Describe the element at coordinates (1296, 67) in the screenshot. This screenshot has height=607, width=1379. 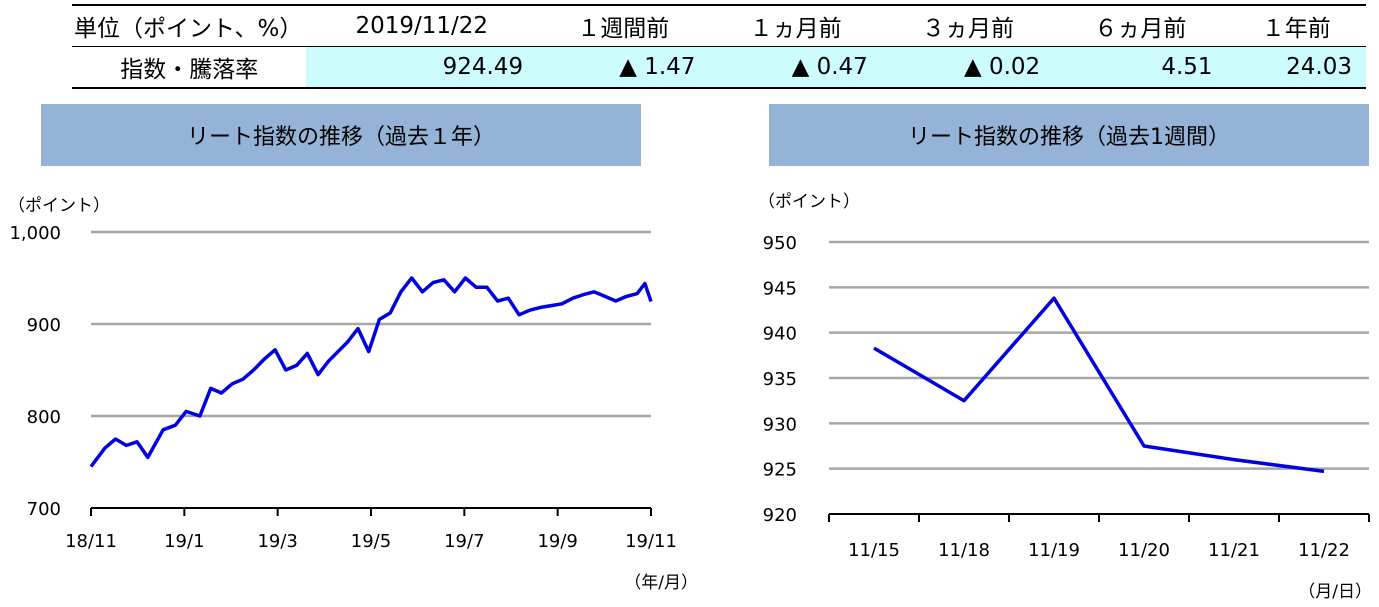
I see `value-1year: 24.03` at that location.